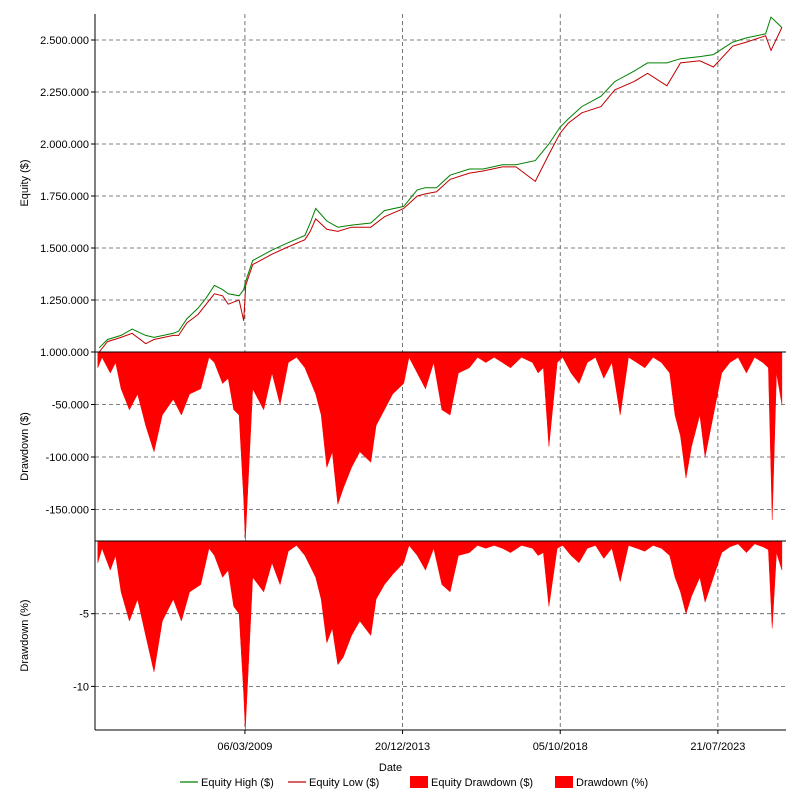 This screenshot has height=805, width=800. What do you see at coordinates (67, 511) in the screenshot?
I see `y-tick-label: -150.000` at bounding box center [67, 511].